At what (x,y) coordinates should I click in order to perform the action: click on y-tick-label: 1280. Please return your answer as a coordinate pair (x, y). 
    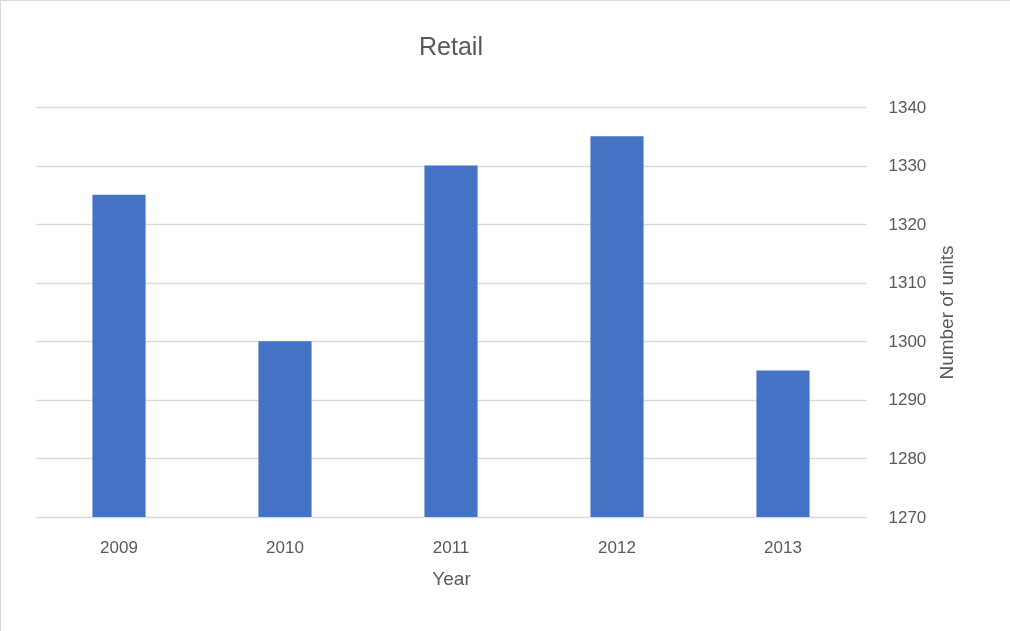
    Looking at the image, I should click on (907, 458).